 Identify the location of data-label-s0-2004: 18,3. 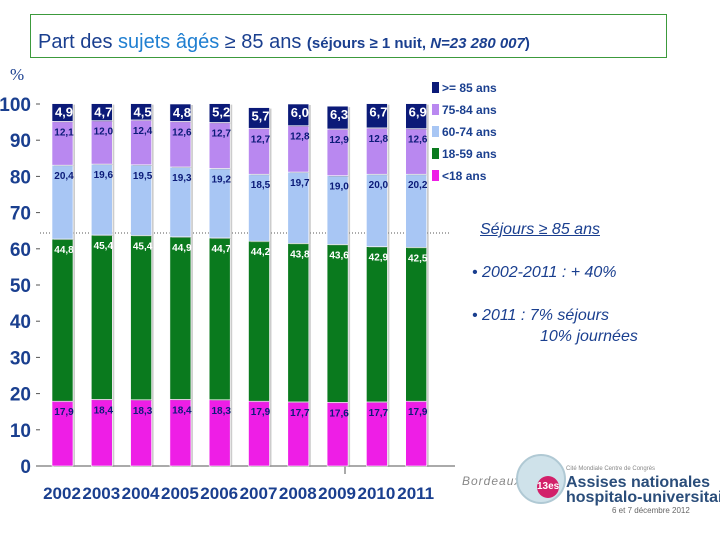
(143, 411).